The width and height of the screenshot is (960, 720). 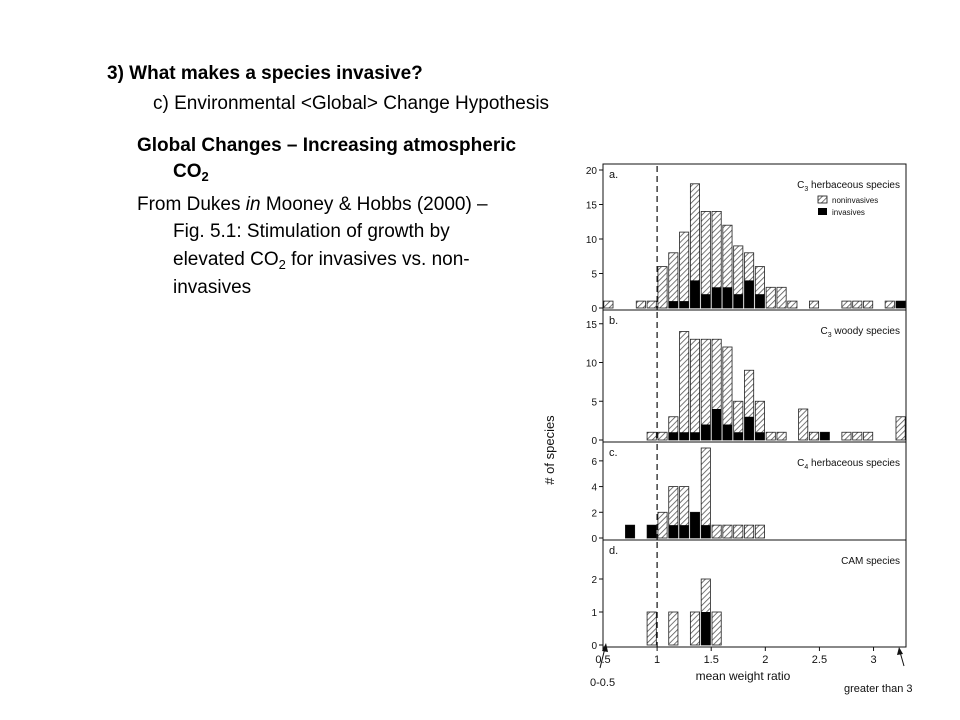 What do you see at coordinates (613, 321) in the screenshot?
I see `panel-letter: b.` at bounding box center [613, 321].